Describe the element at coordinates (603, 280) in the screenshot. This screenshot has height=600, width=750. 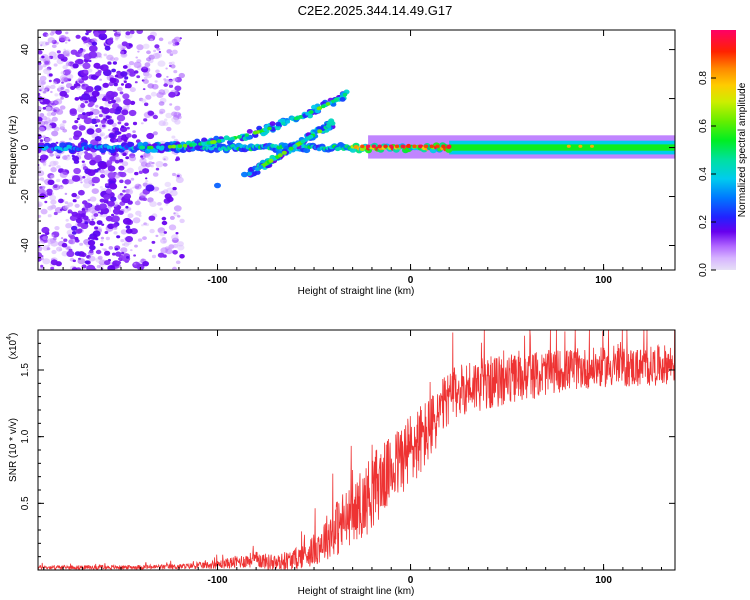
I see `x-tick-label: 100` at that location.